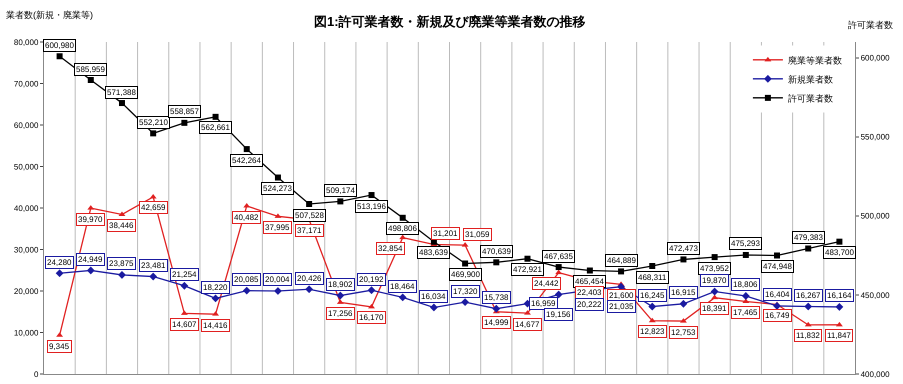  Describe the element at coordinates (341, 190) in the screenshot. I see `data-label: 509,174` at that location.